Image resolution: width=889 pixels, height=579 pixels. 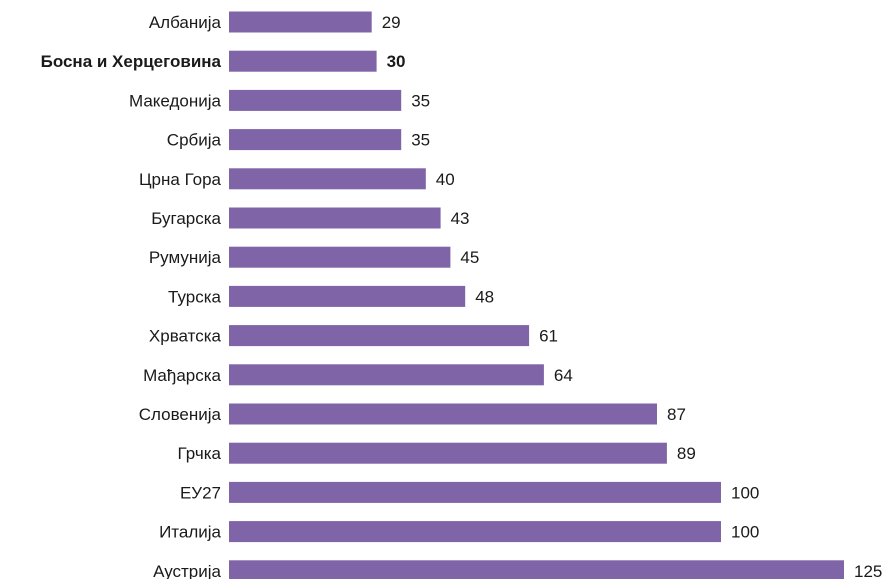 I want to click on bar-хрватска, so click(x=379, y=336).